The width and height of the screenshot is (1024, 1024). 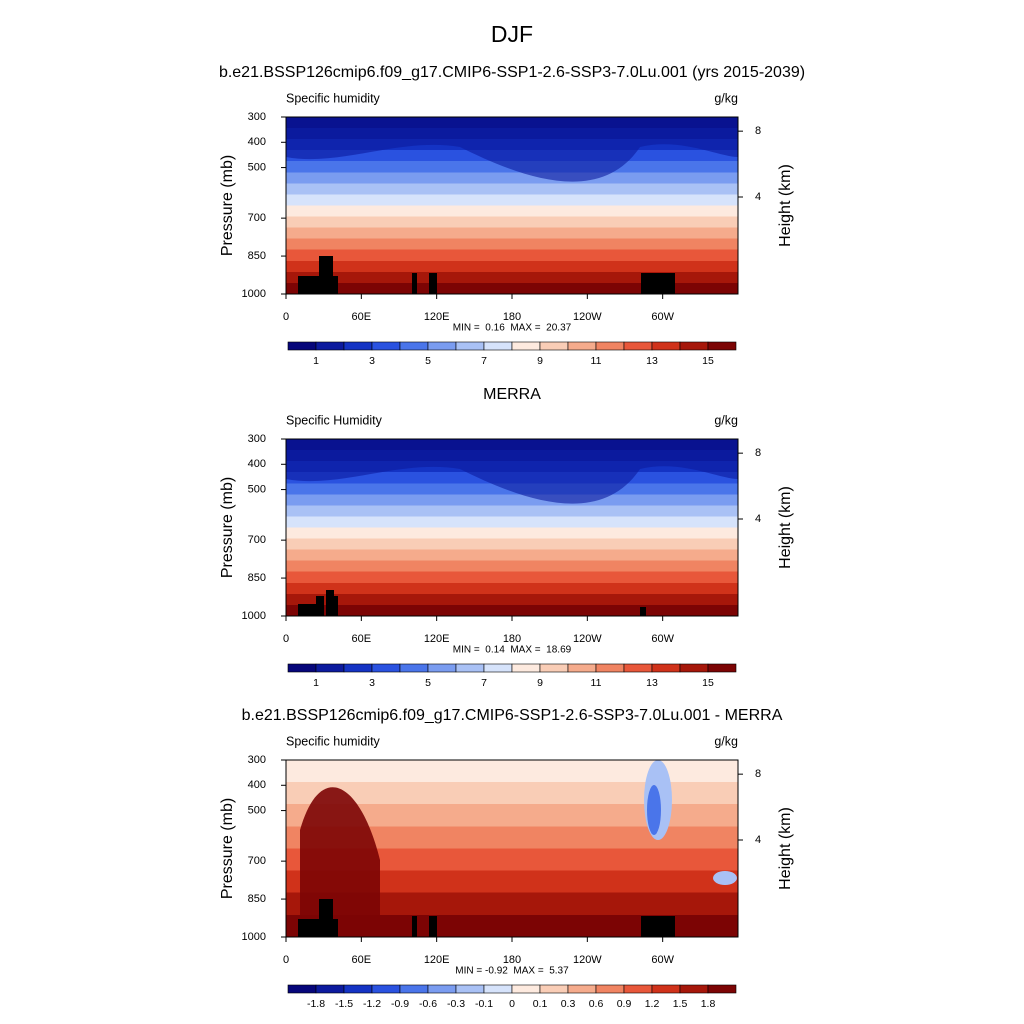 I want to click on colorbar-label: -0.6, so click(x=428, y=1004).